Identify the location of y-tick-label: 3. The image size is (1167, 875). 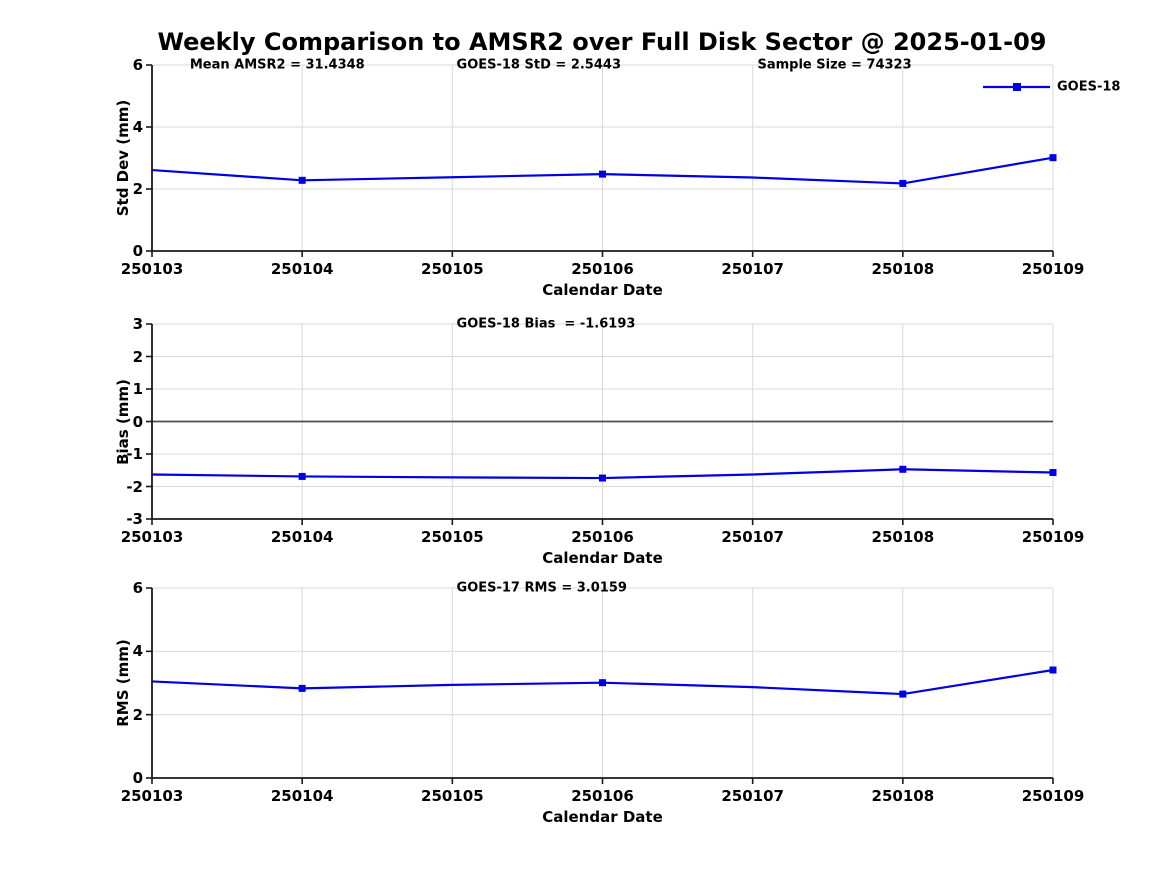
(137, 324).